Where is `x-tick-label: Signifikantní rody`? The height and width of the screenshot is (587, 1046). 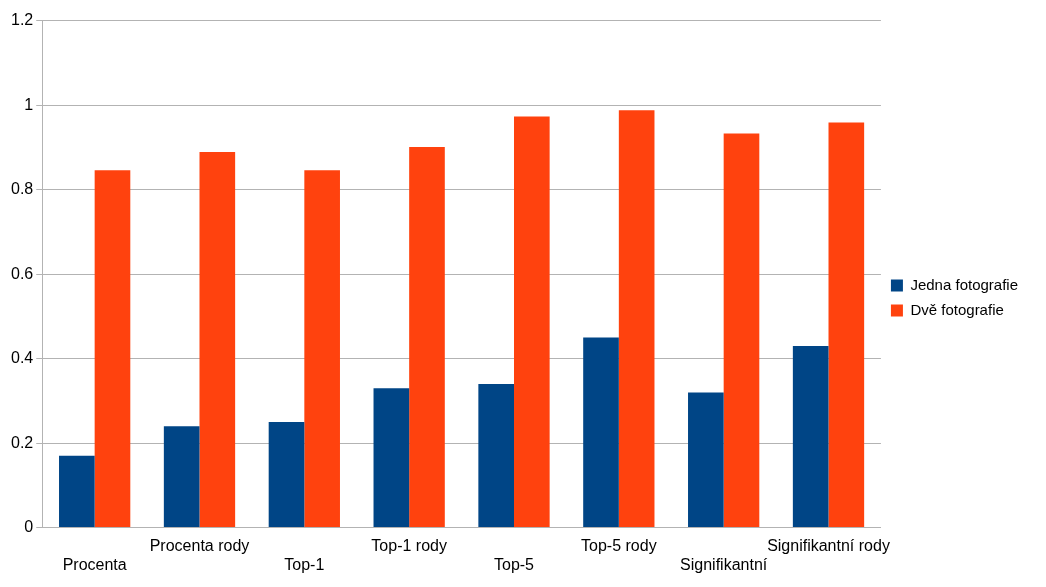 x-tick-label: Signifikantní rody is located at coordinates (828, 545).